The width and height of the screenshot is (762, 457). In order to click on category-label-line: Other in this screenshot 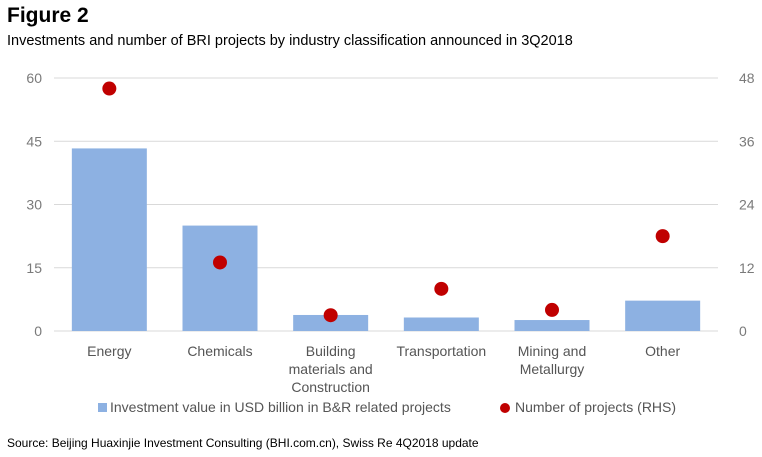, I will do `click(662, 351)`.